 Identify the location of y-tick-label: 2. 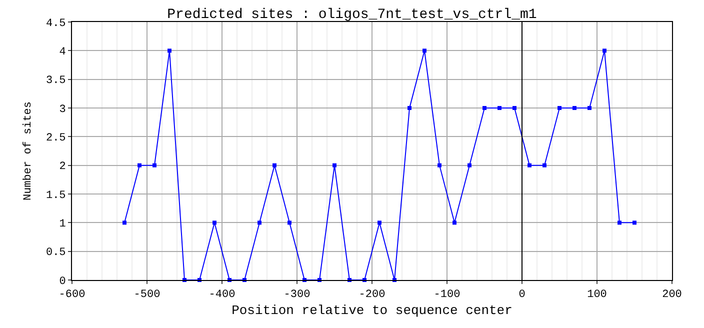
(62, 167).